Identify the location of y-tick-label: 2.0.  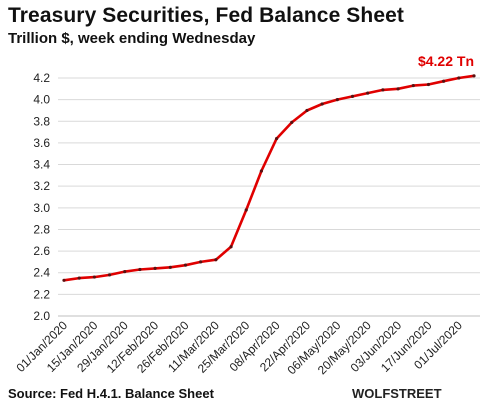
(41, 316).